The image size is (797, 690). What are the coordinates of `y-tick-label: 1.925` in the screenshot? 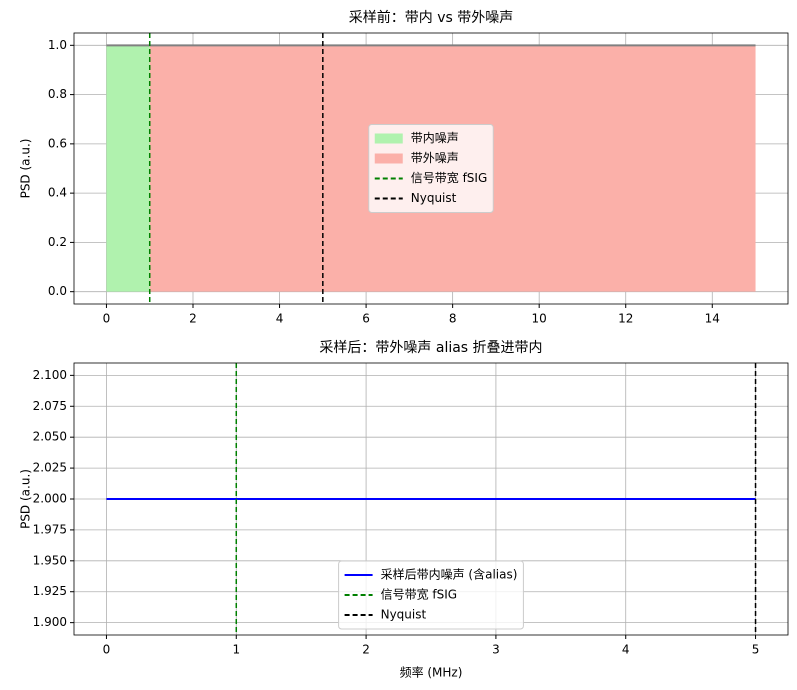 It's located at (50, 591).